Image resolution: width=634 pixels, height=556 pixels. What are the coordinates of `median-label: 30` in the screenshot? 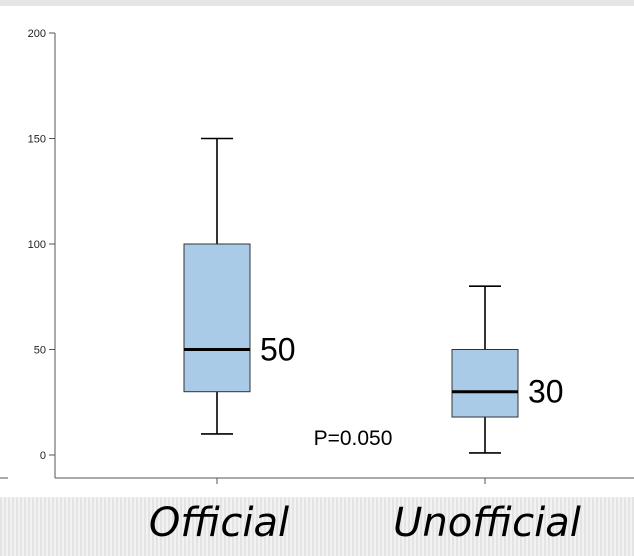 It's located at (546, 392).